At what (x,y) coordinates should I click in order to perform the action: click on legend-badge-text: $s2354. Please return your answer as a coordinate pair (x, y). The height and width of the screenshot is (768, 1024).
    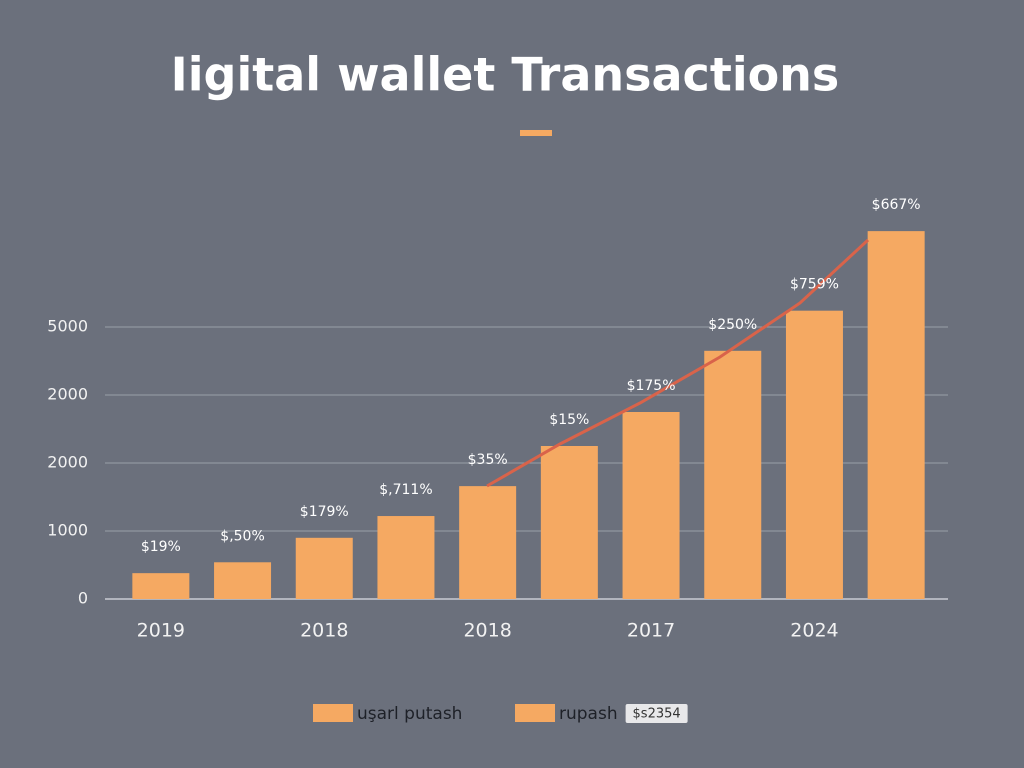
    Looking at the image, I should click on (657, 714).